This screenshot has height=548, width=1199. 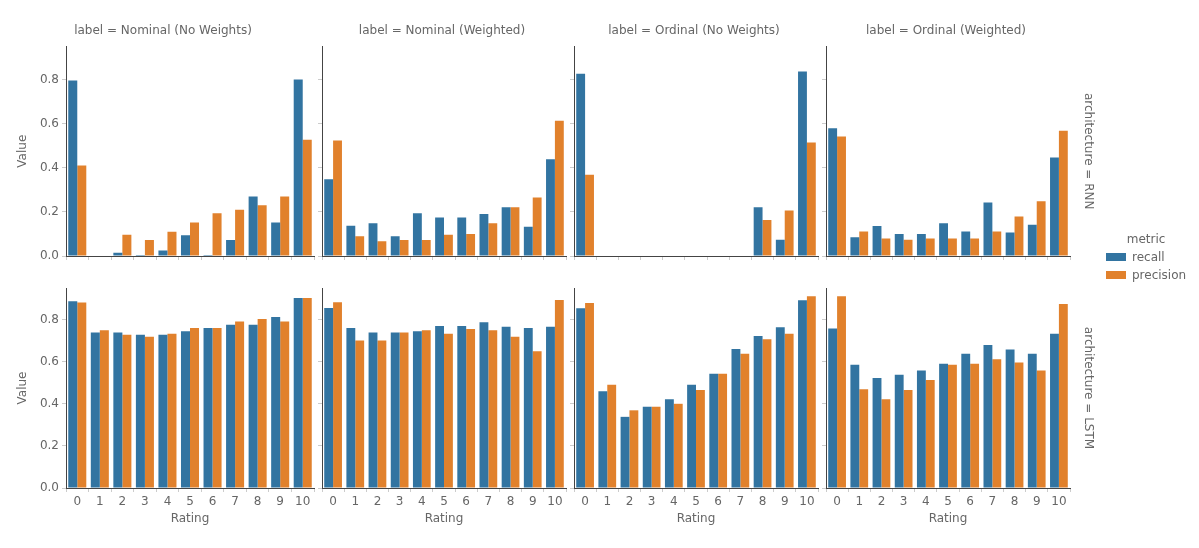 I want to click on x-tick-label: 5, so click(x=948, y=501).